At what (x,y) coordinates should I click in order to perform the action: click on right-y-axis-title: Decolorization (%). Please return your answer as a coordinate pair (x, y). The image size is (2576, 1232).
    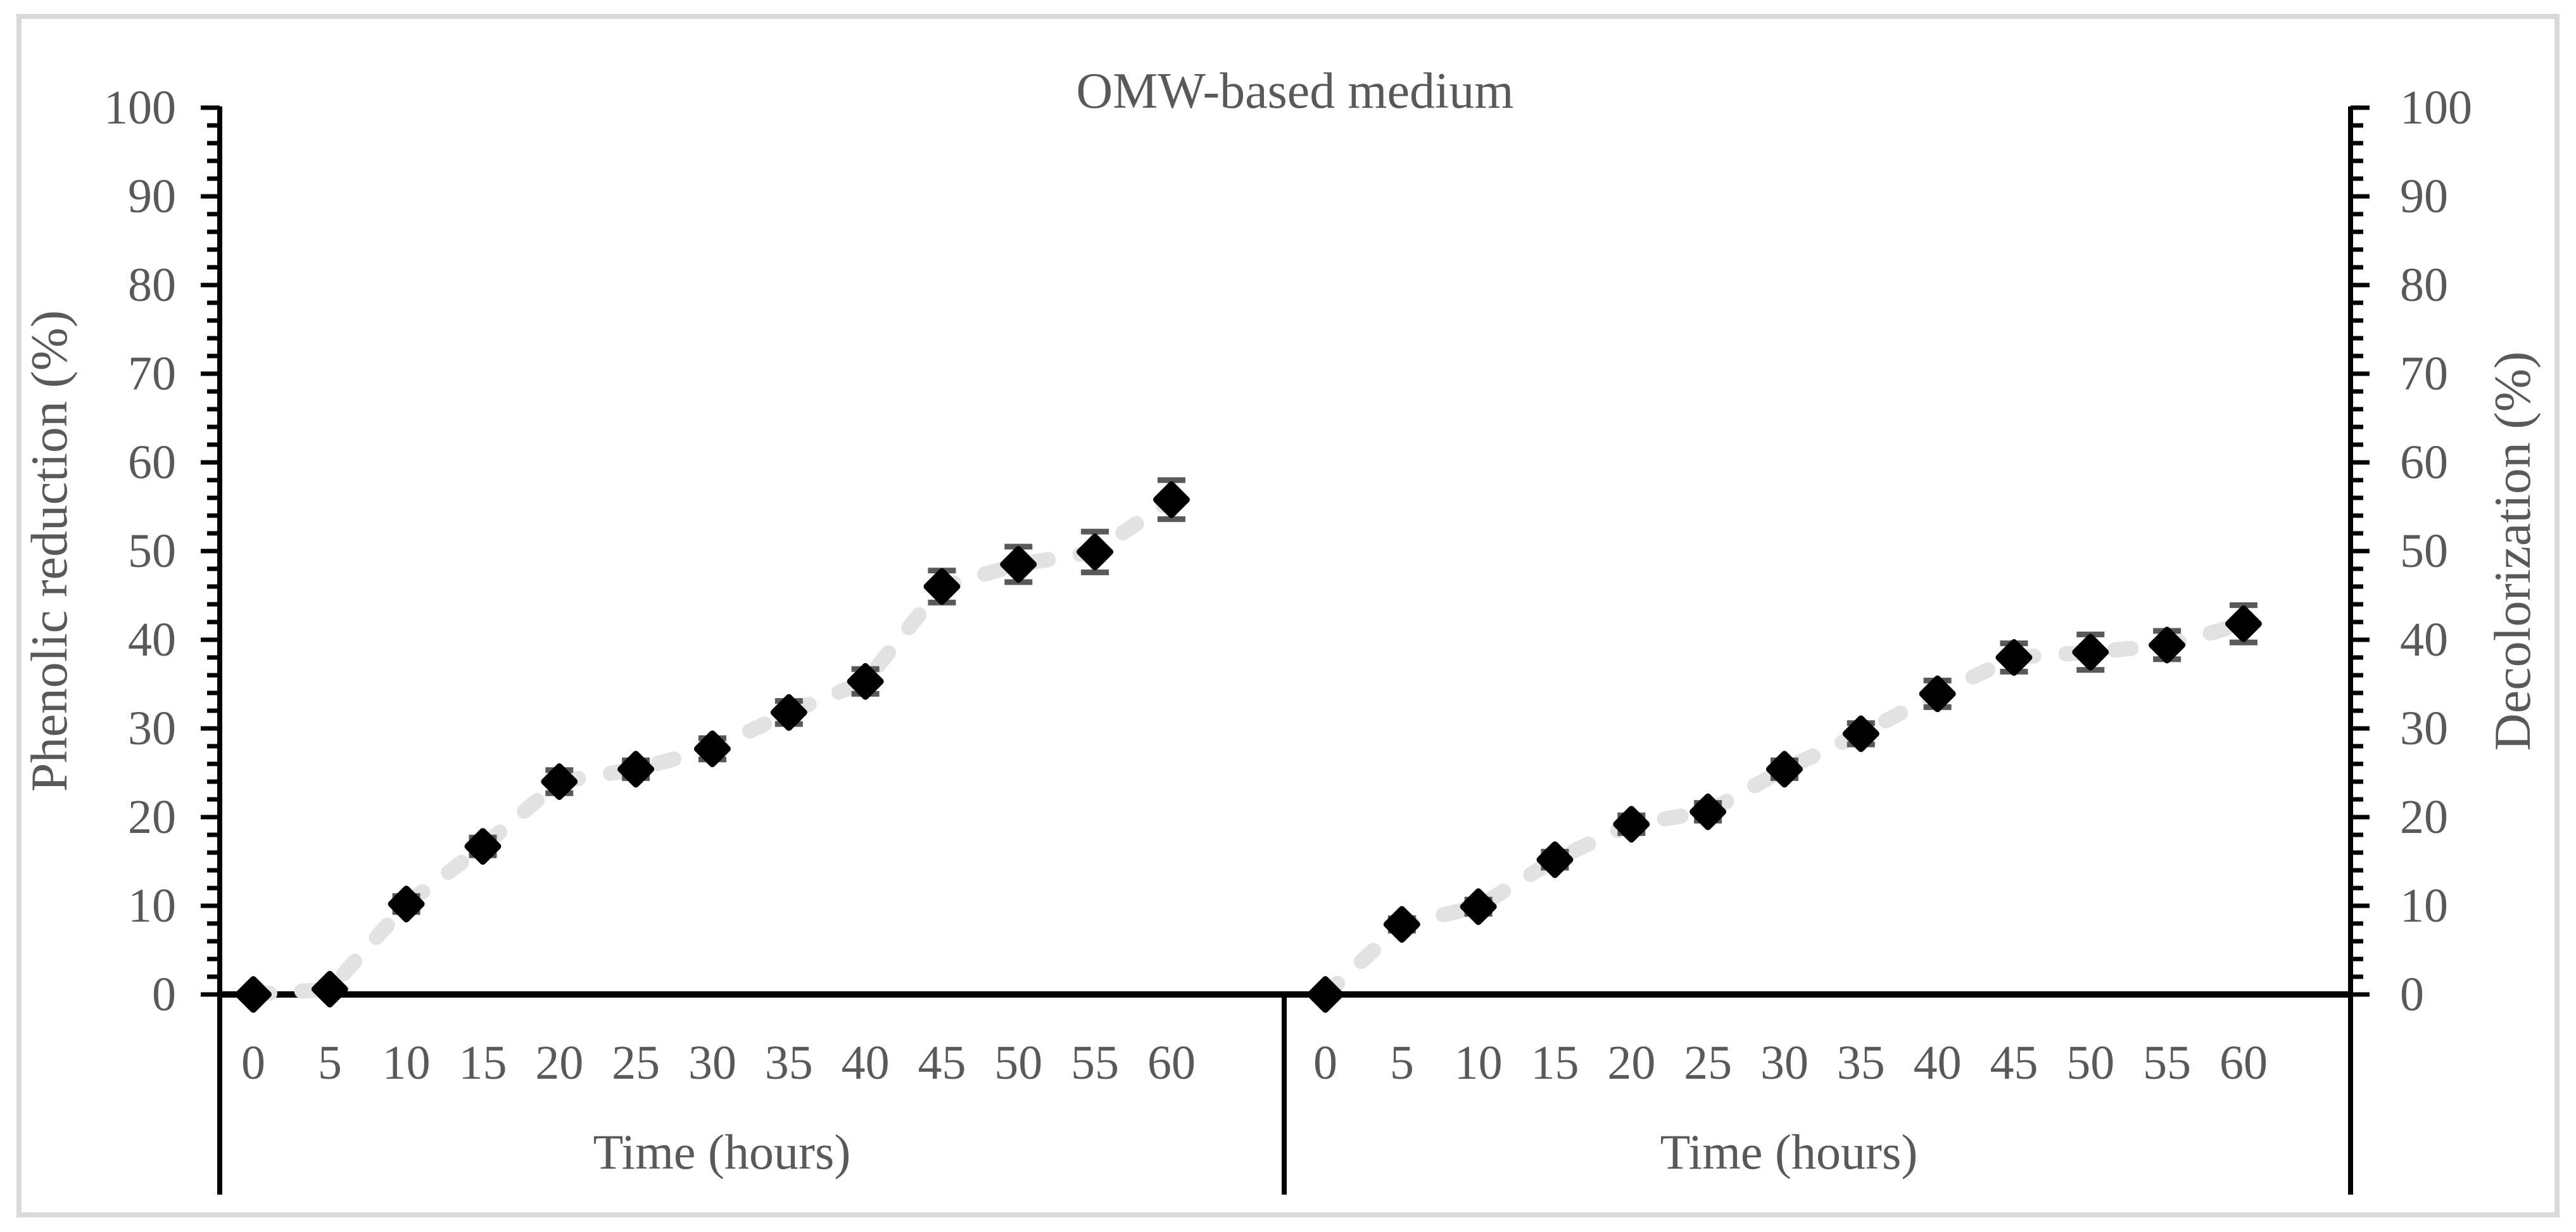
    Looking at the image, I should click on (2512, 551).